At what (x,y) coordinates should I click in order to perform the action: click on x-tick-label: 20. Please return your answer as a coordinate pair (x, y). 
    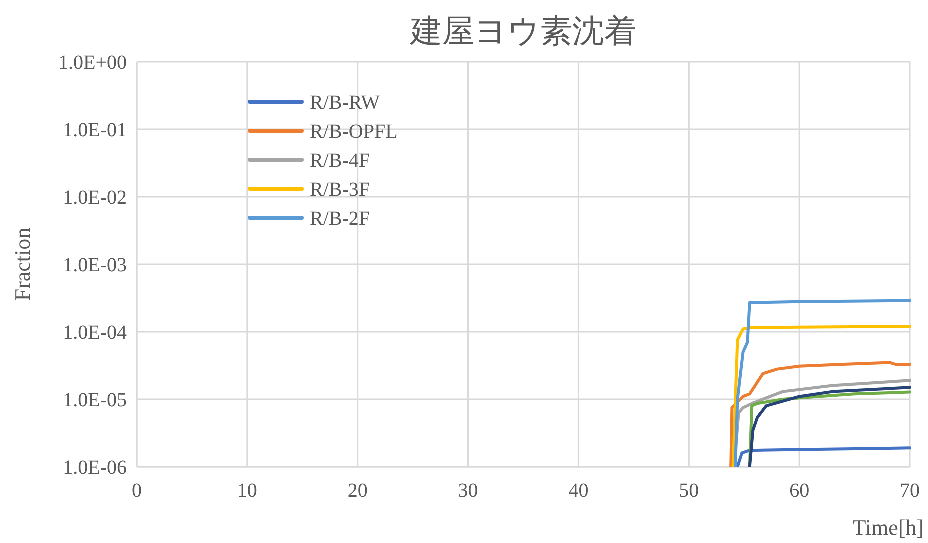
    Looking at the image, I should click on (358, 491).